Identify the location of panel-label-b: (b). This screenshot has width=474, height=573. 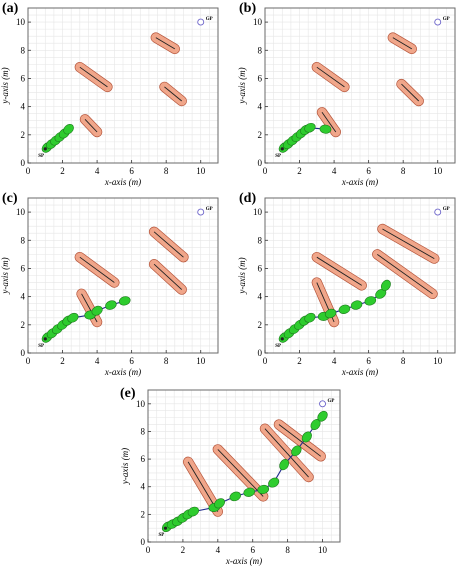
(248, 8).